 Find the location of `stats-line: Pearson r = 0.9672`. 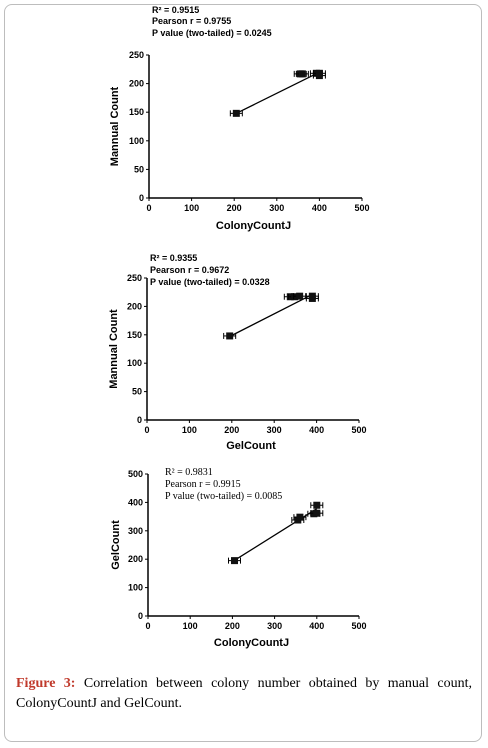

stats-line: Pearson r = 0.9672 is located at coordinates (189, 270).